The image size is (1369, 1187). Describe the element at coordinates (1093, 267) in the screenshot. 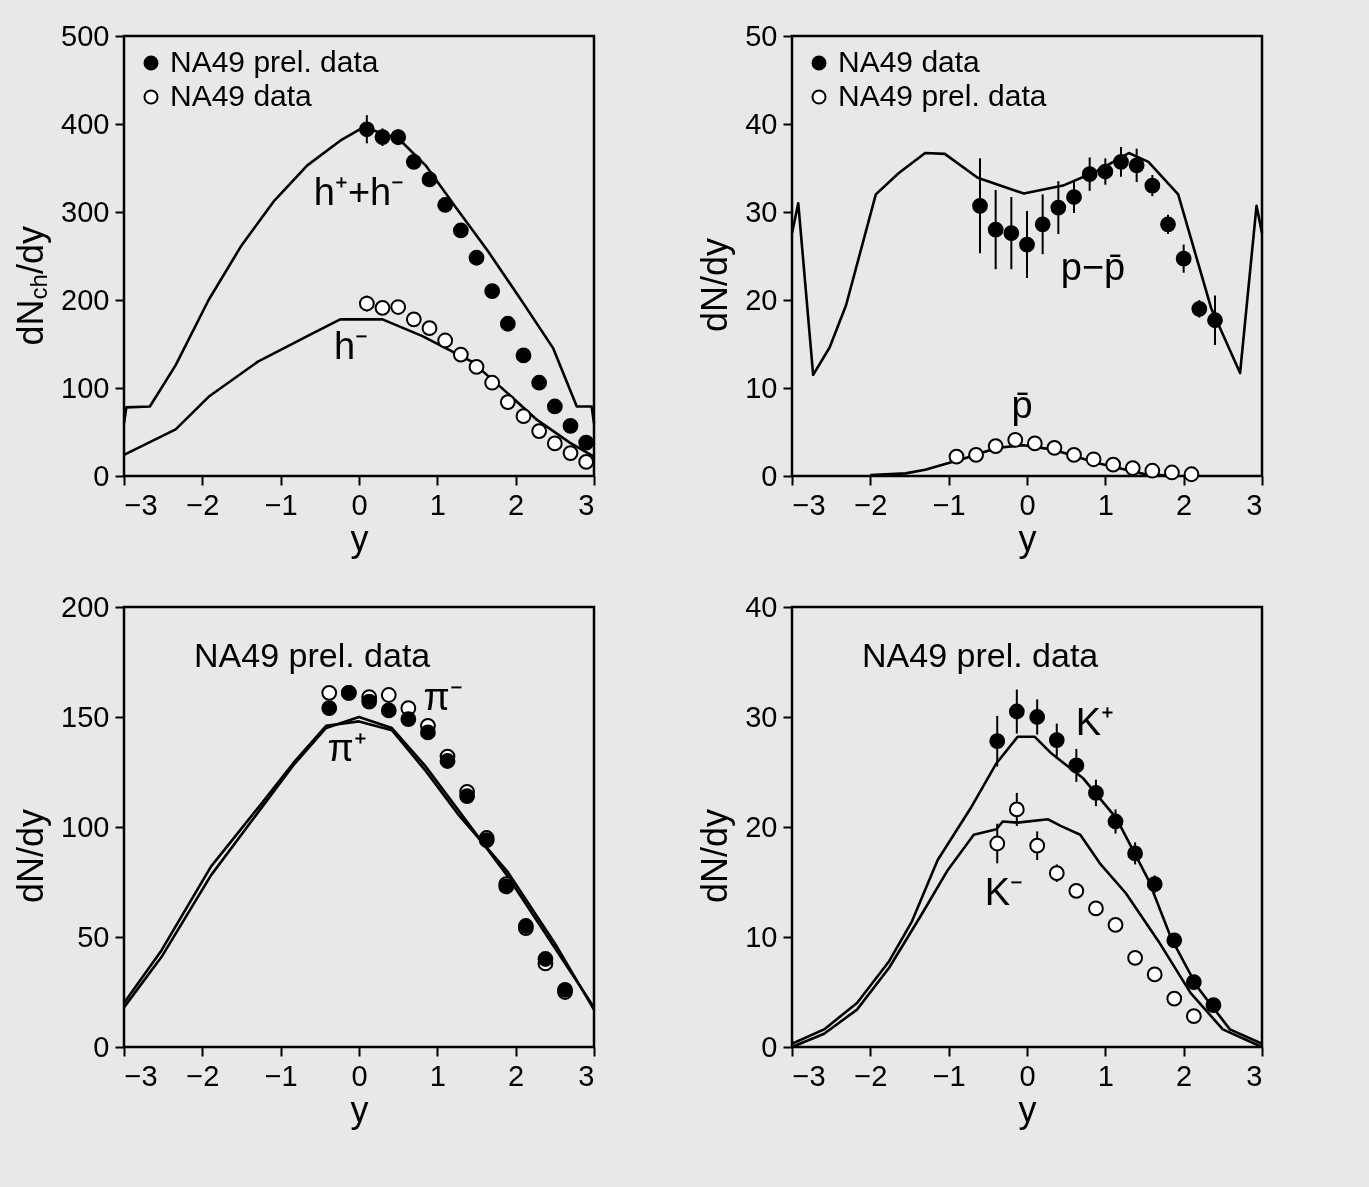

I see `annotation: p−p̄` at that location.